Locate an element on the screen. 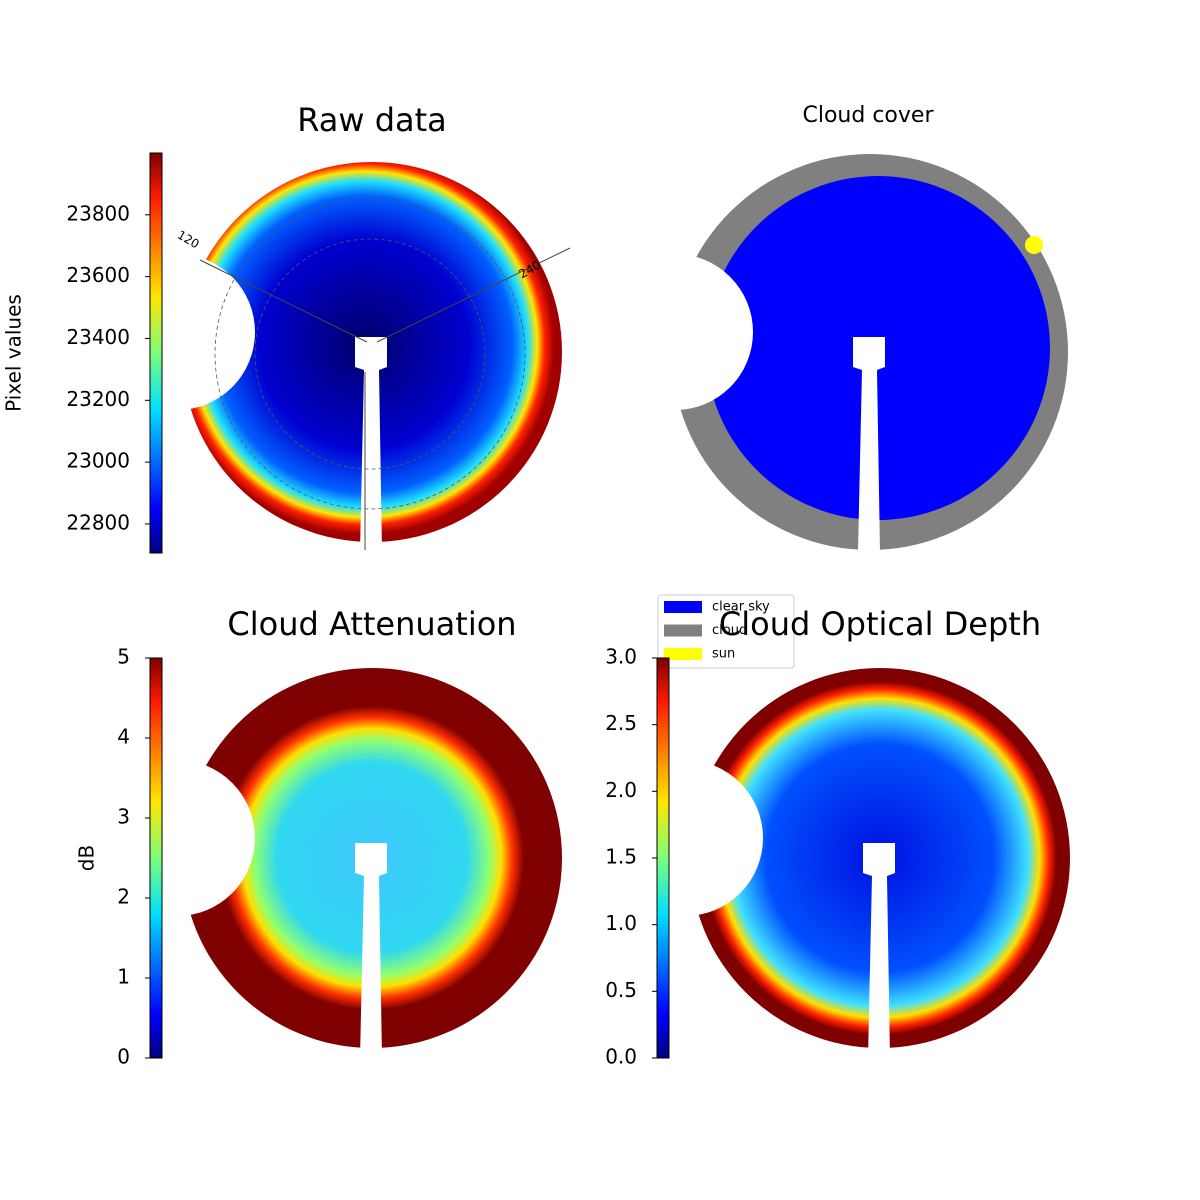  colorbar-tick-label: 5 is located at coordinates (123, 657).